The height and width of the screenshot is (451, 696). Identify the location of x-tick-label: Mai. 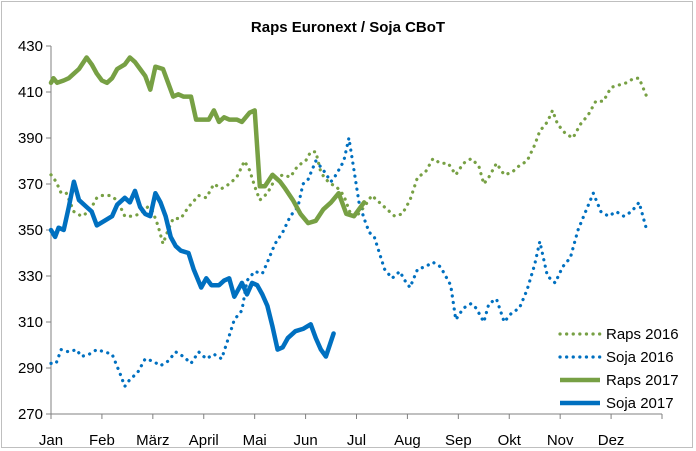
(255, 440).